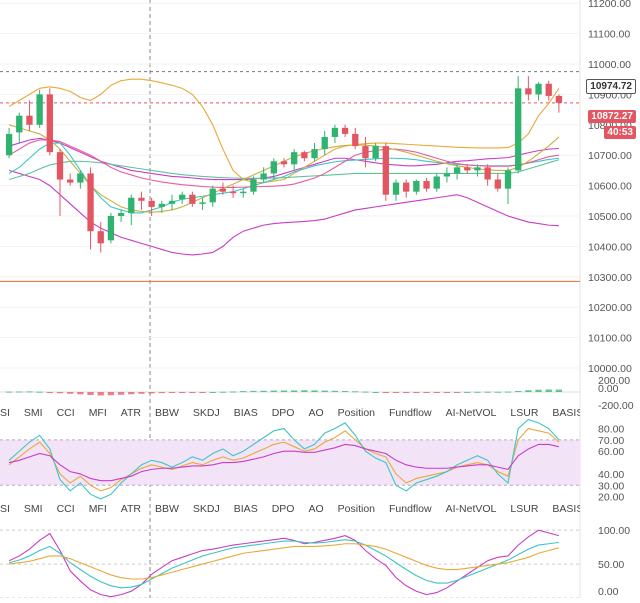  Describe the element at coordinates (610, 369) in the screenshot. I see `price-axis-label: 10000.00` at that location.